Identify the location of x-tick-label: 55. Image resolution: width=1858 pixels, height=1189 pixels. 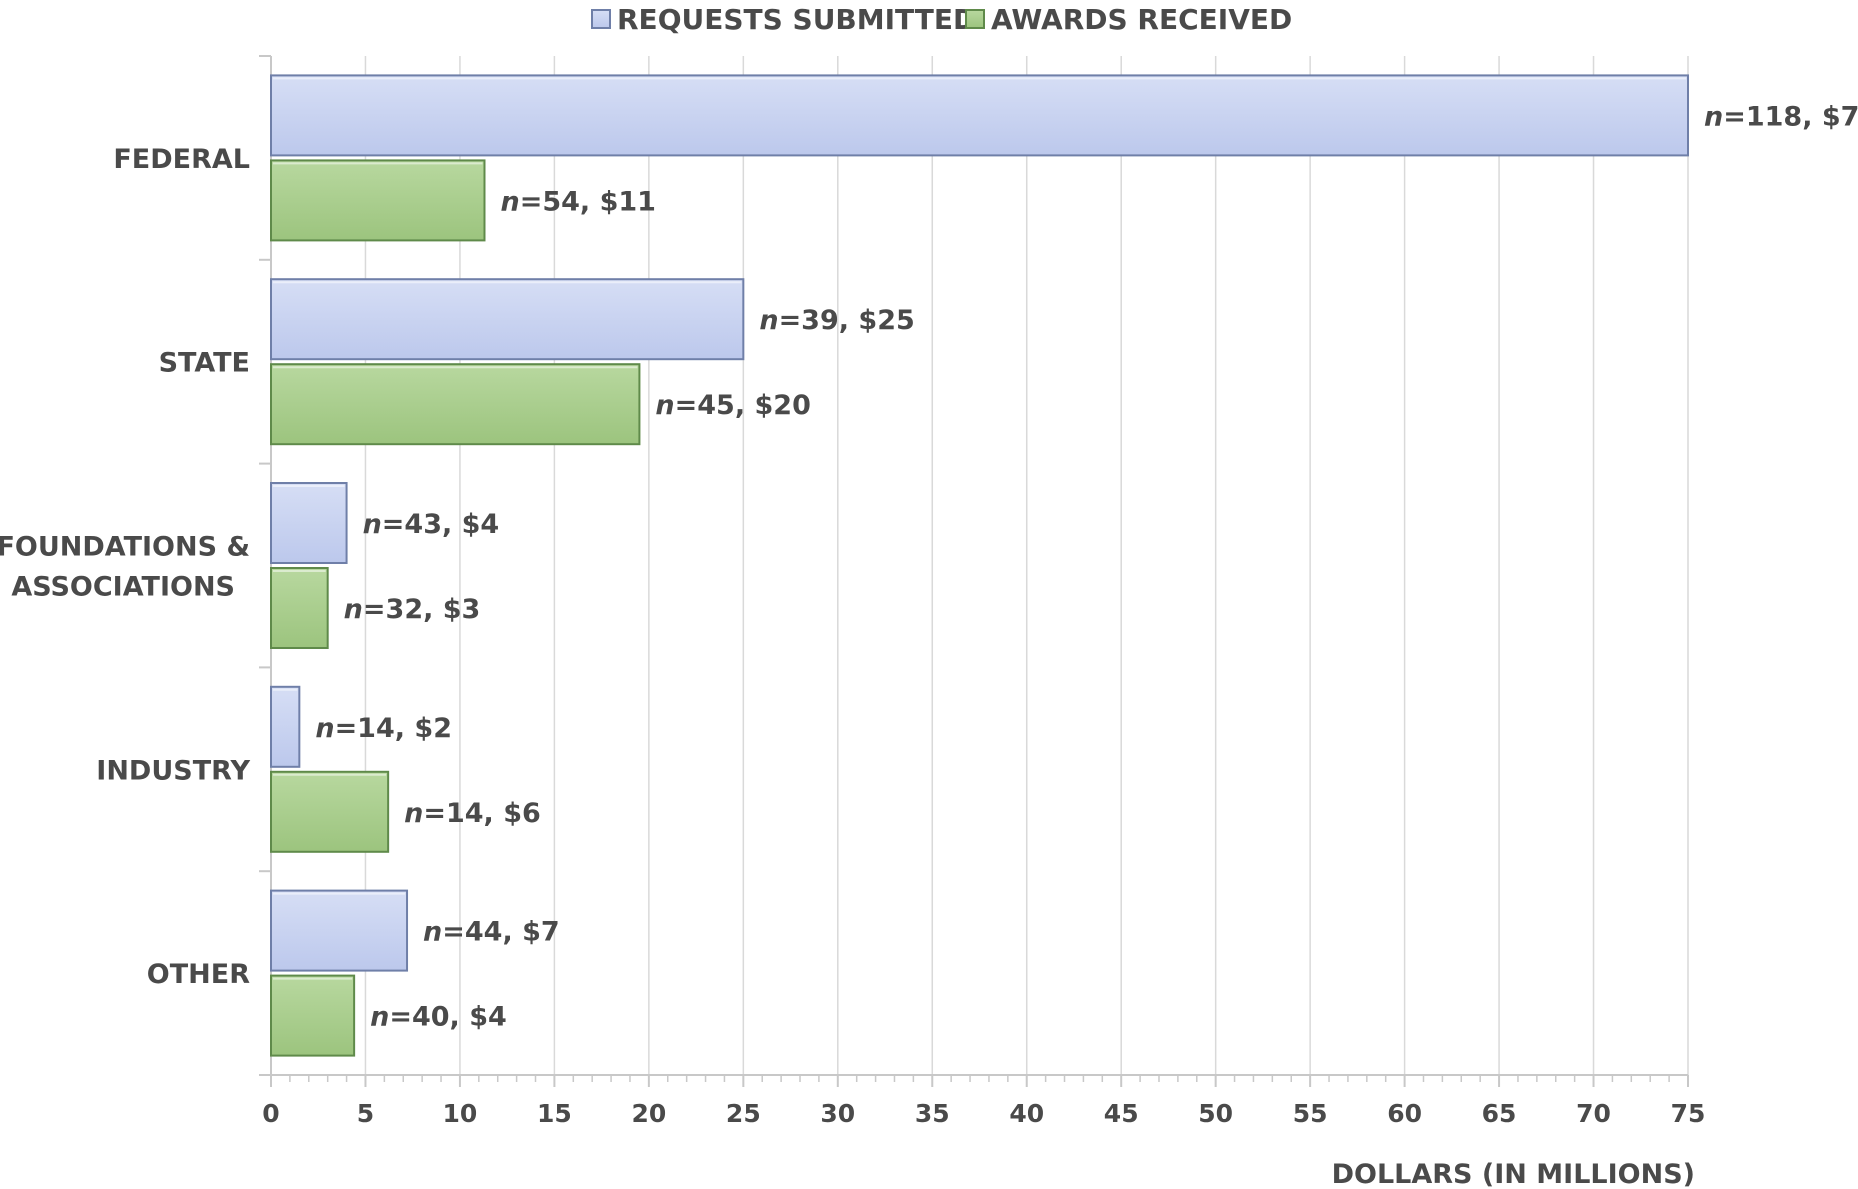
(1310, 1113).